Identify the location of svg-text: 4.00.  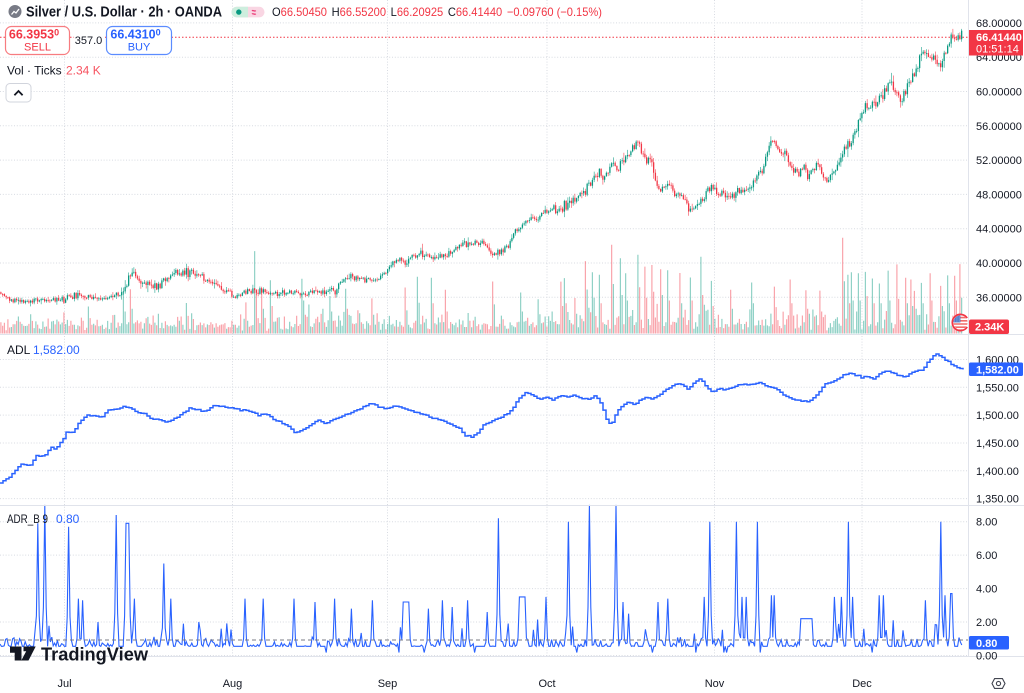
(986, 590).